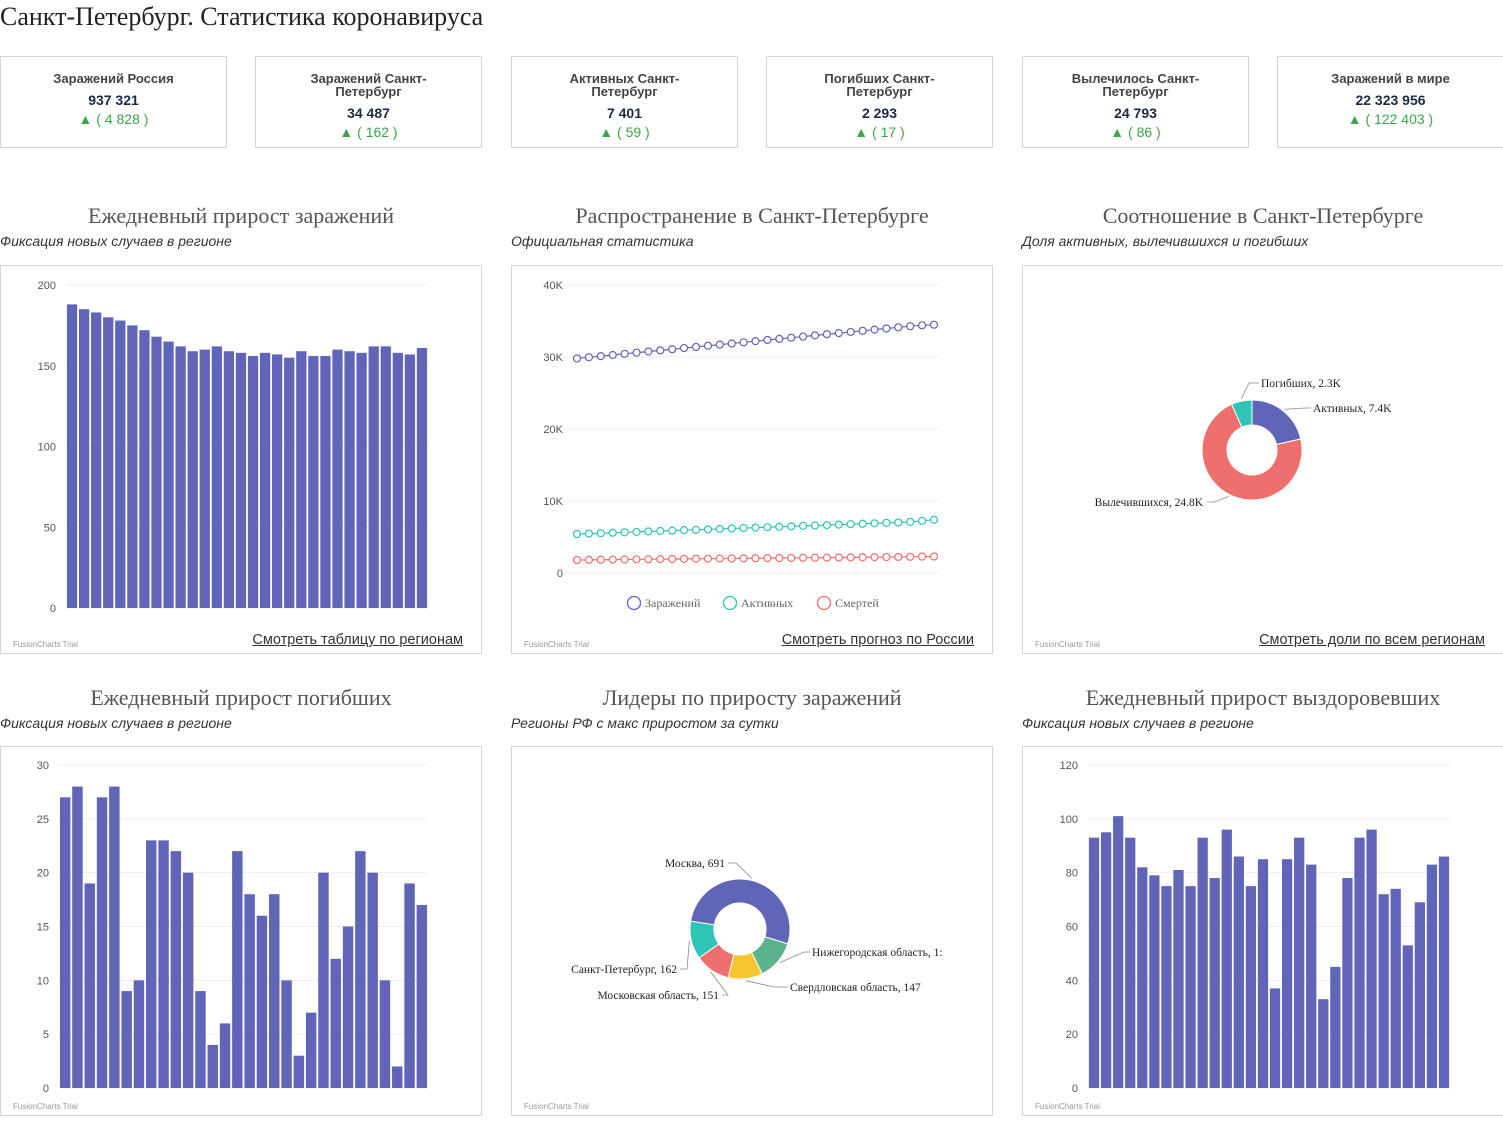  I want to click on axis-tick-label: 15, so click(43, 928).